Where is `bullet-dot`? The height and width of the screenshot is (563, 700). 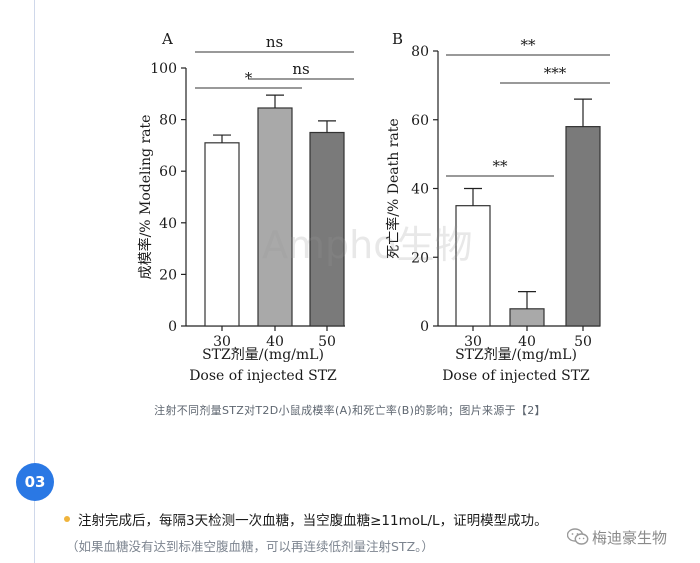
bullet-dot is located at coordinates (67, 519).